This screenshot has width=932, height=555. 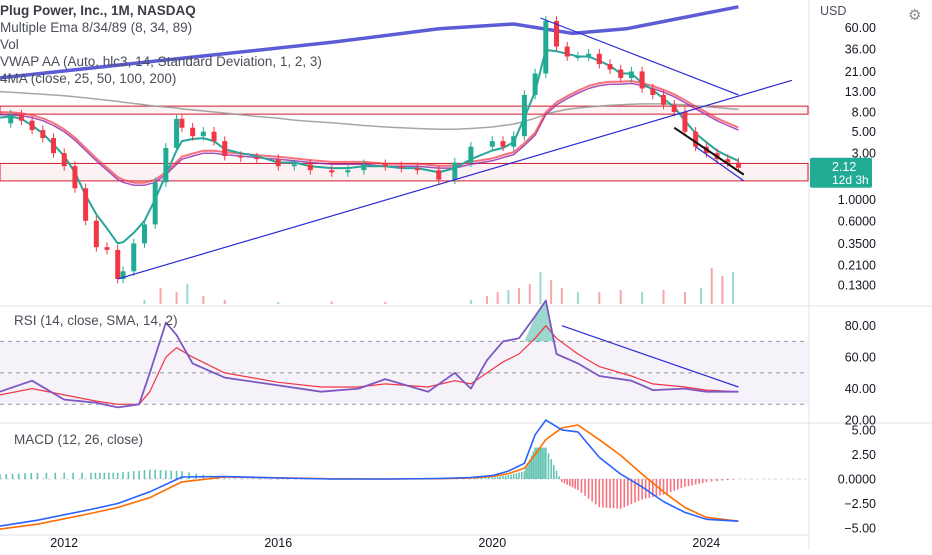 I want to click on price-tick-label: 1.0000, so click(x=857, y=200).